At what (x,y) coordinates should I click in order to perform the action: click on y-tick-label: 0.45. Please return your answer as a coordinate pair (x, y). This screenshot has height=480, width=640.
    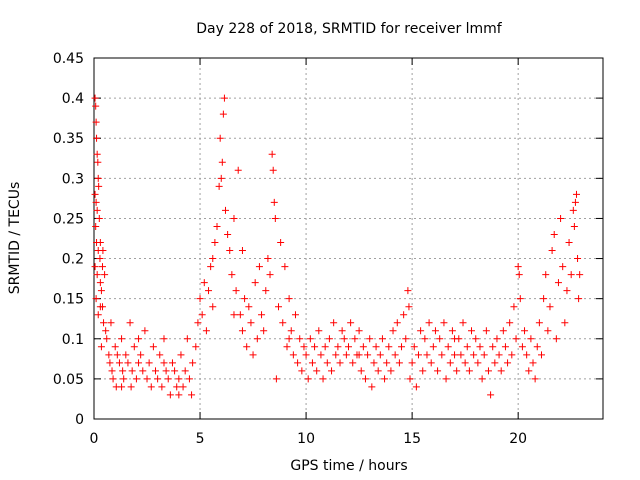
    Looking at the image, I should click on (68, 59).